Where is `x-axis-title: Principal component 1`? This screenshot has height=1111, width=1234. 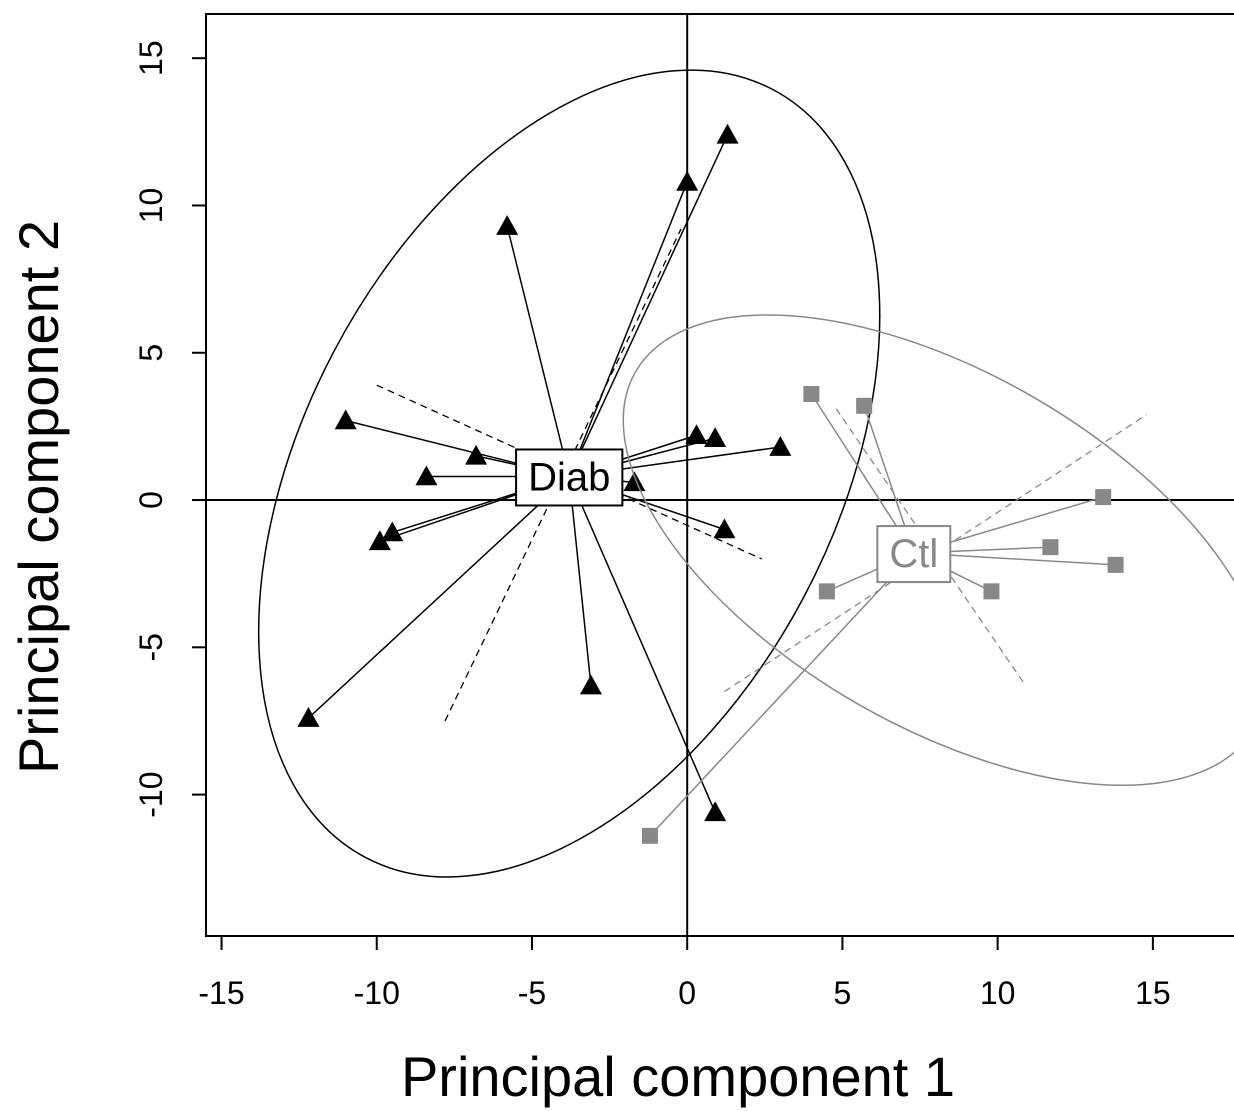 x-axis-title: Principal component 1 is located at coordinates (678, 1076).